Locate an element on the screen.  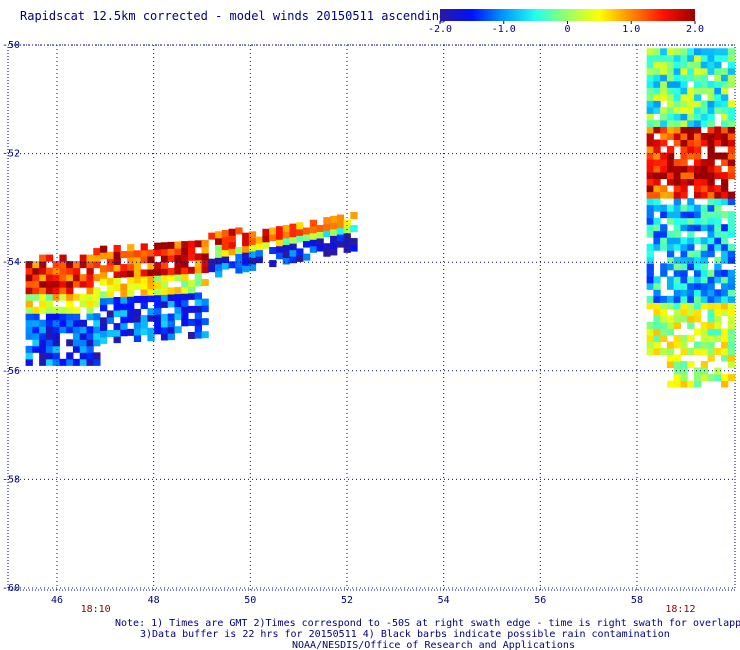
colorbar-tick-label: -1.0 is located at coordinates (504, 29).